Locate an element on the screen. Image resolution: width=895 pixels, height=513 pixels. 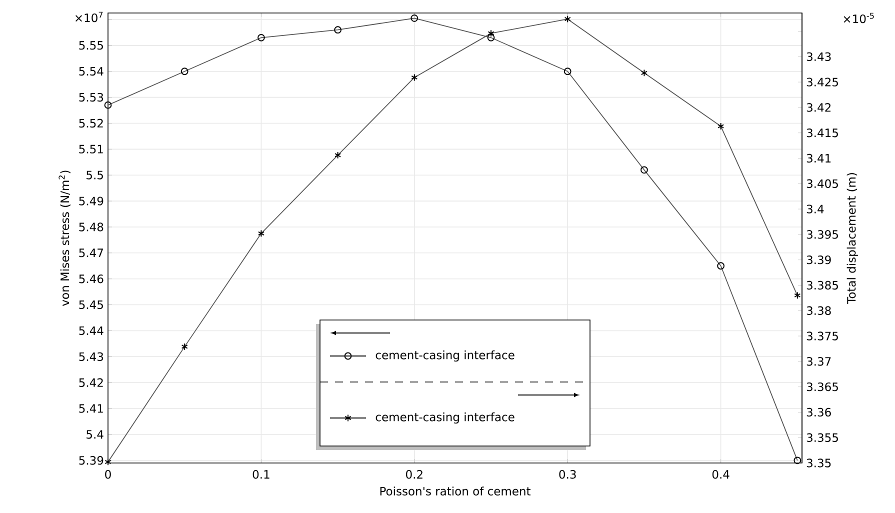
y-tick-label: 5.41 is located at coordinates (91, 408).